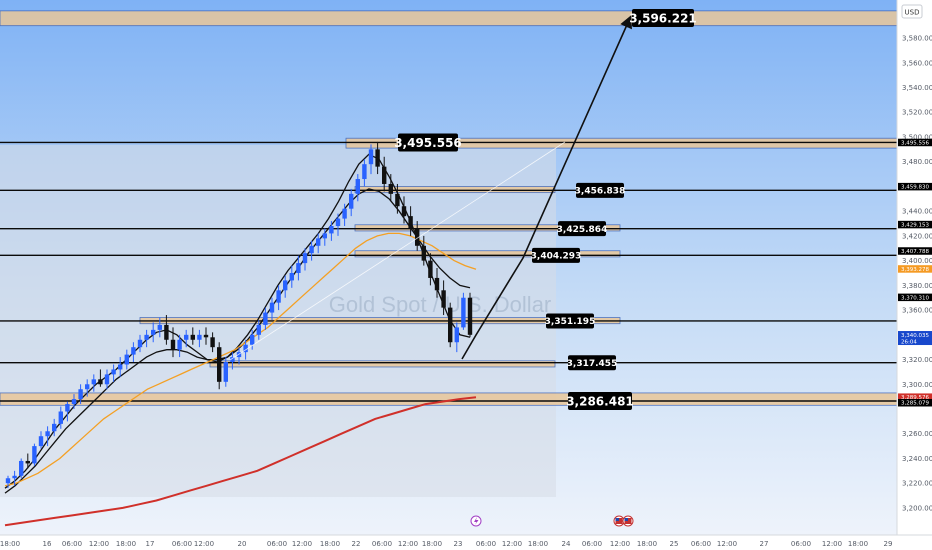 Image resolution: width=932 pixels, height=550 pixels. Describe the element at coordinates (909, 342) in the screenshot. I see `countdown-label: 26:04` at that location.